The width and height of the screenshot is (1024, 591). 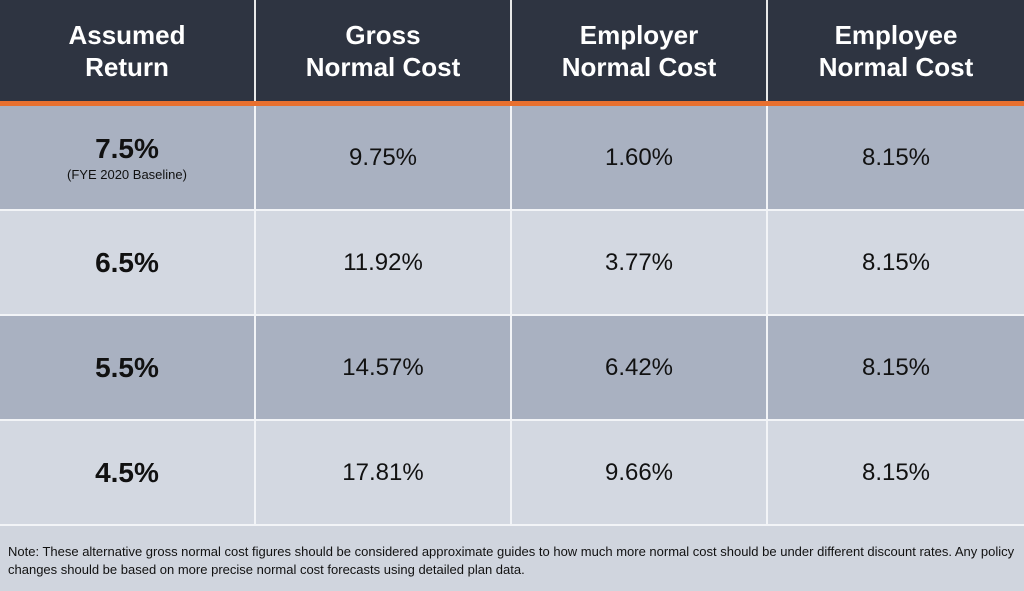 I want to click on cell-employer-normal-cost: 6.42%, so click(x=640, y=367).